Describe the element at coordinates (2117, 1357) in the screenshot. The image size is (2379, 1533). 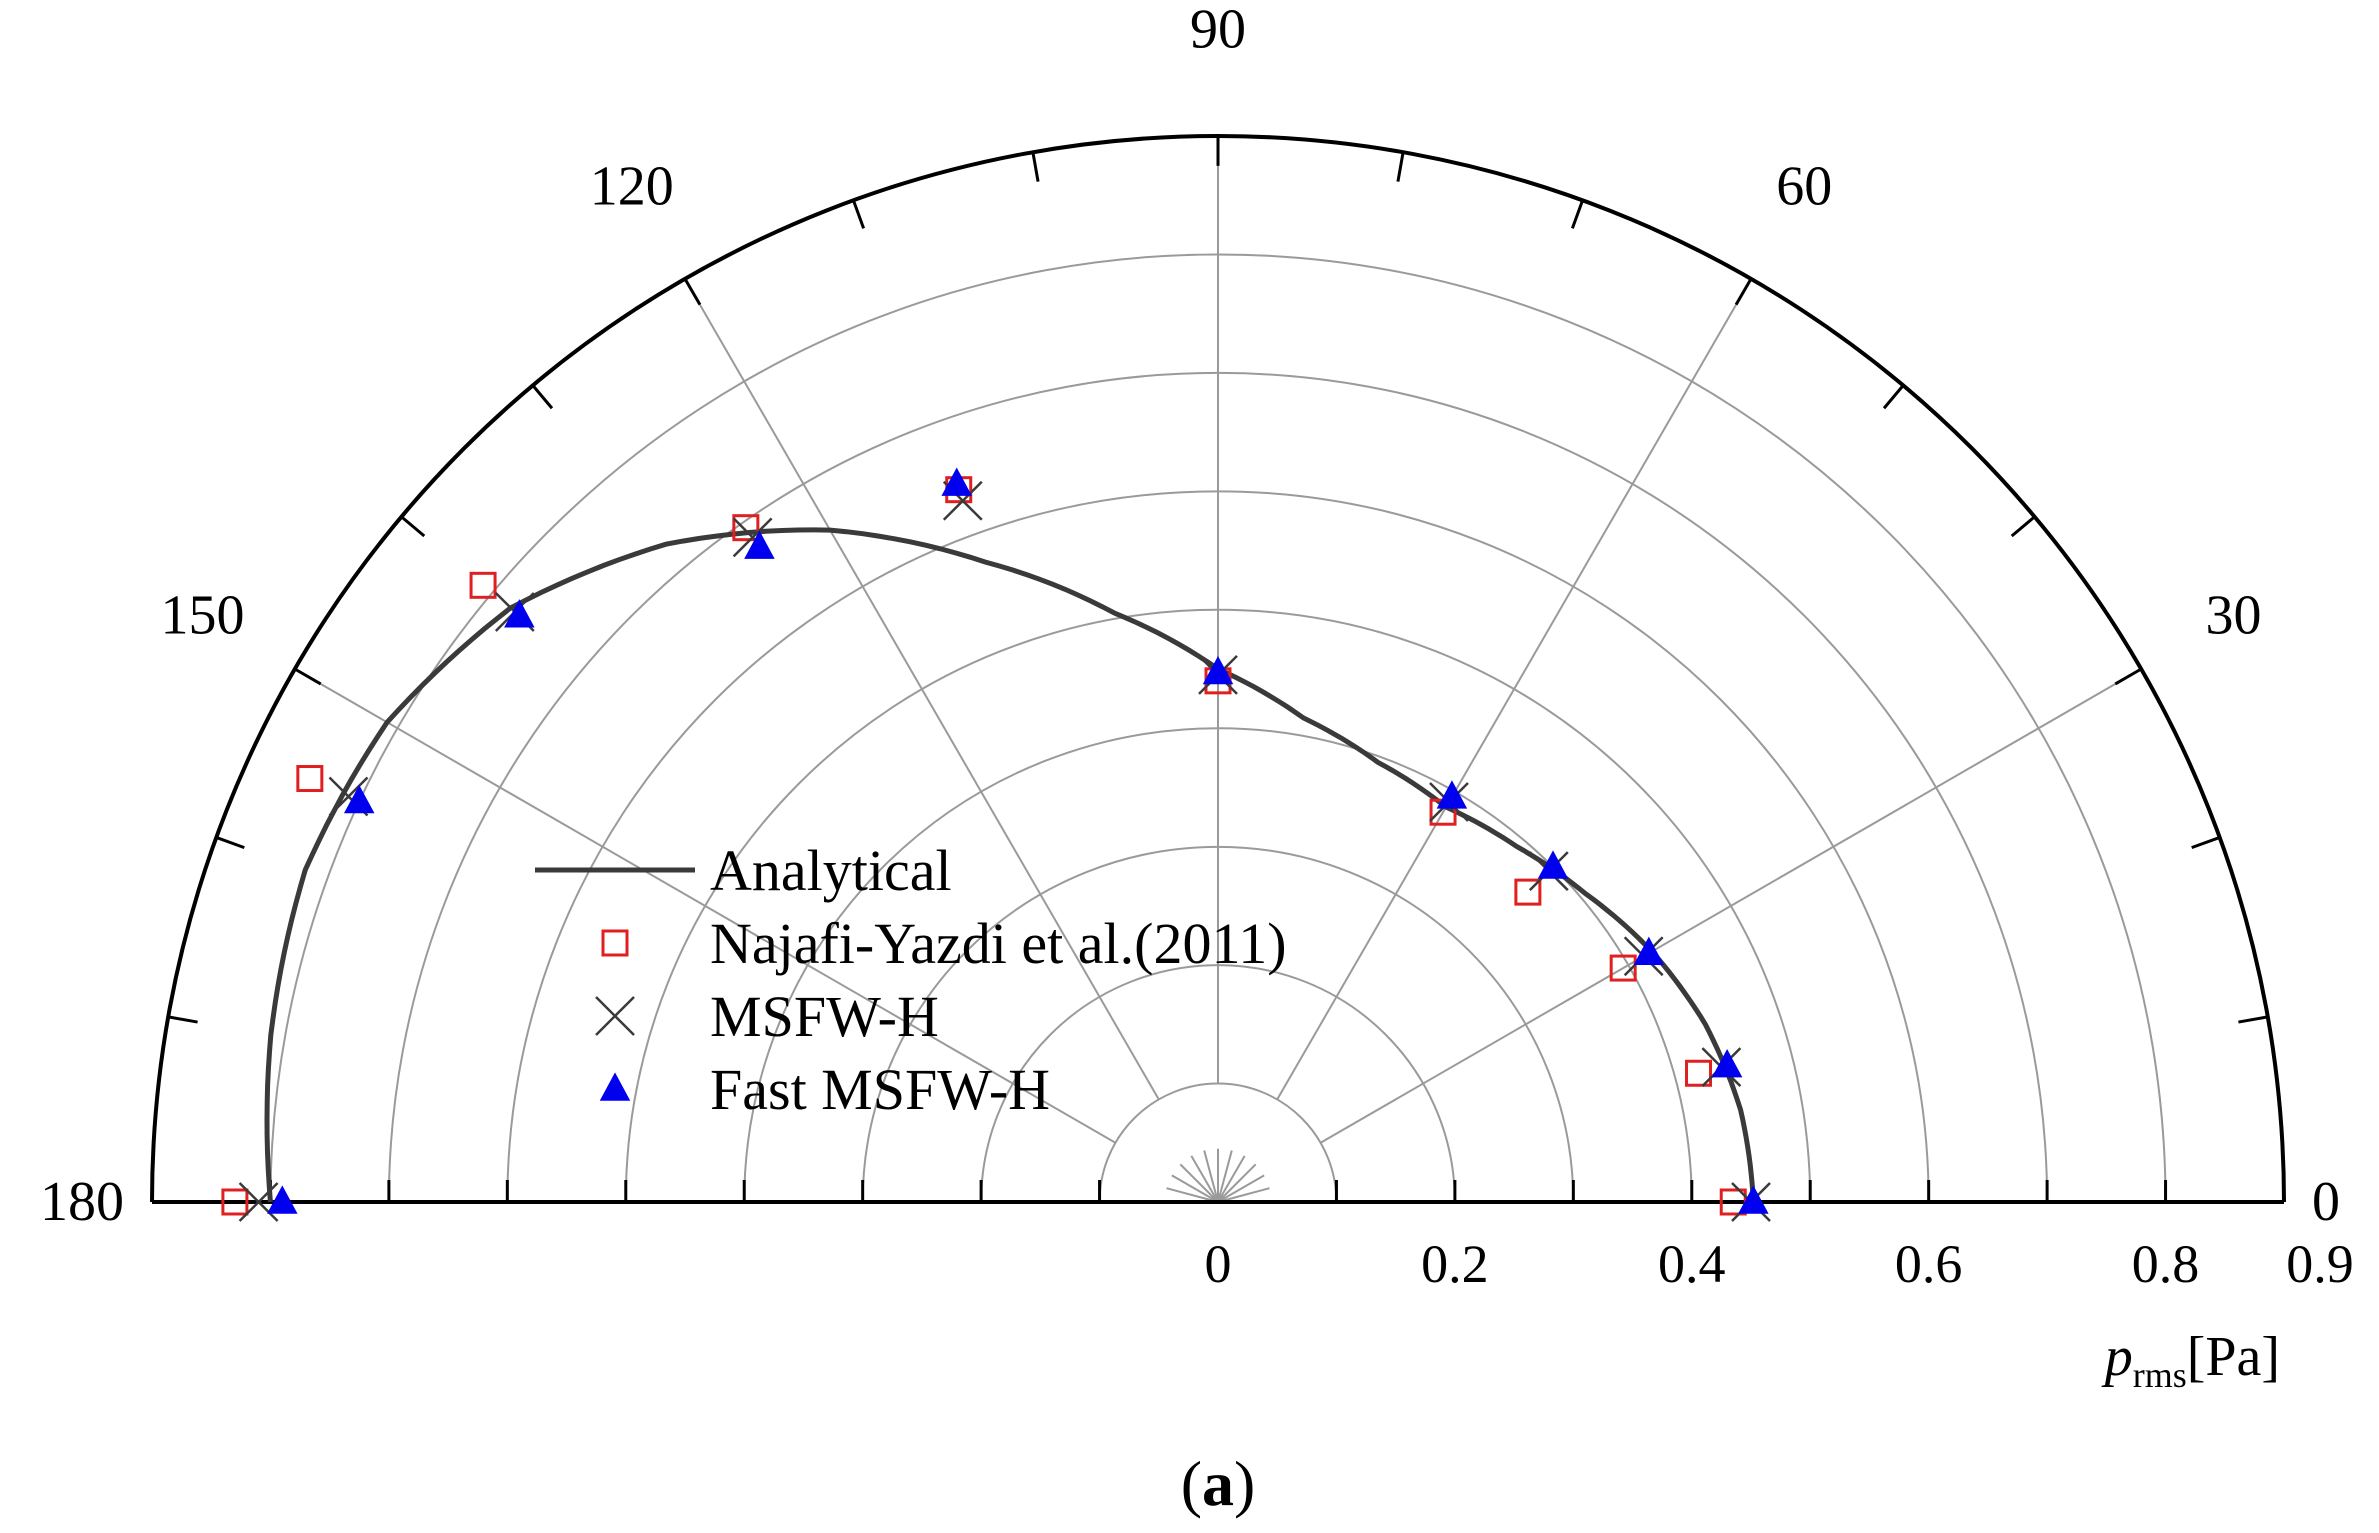
I see `radial-axis-symbol: p` at that location.